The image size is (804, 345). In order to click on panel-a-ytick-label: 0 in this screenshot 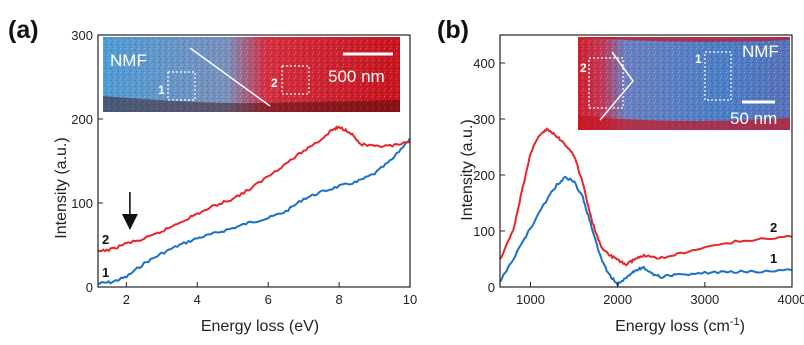, I will do `click(89, 287)`.